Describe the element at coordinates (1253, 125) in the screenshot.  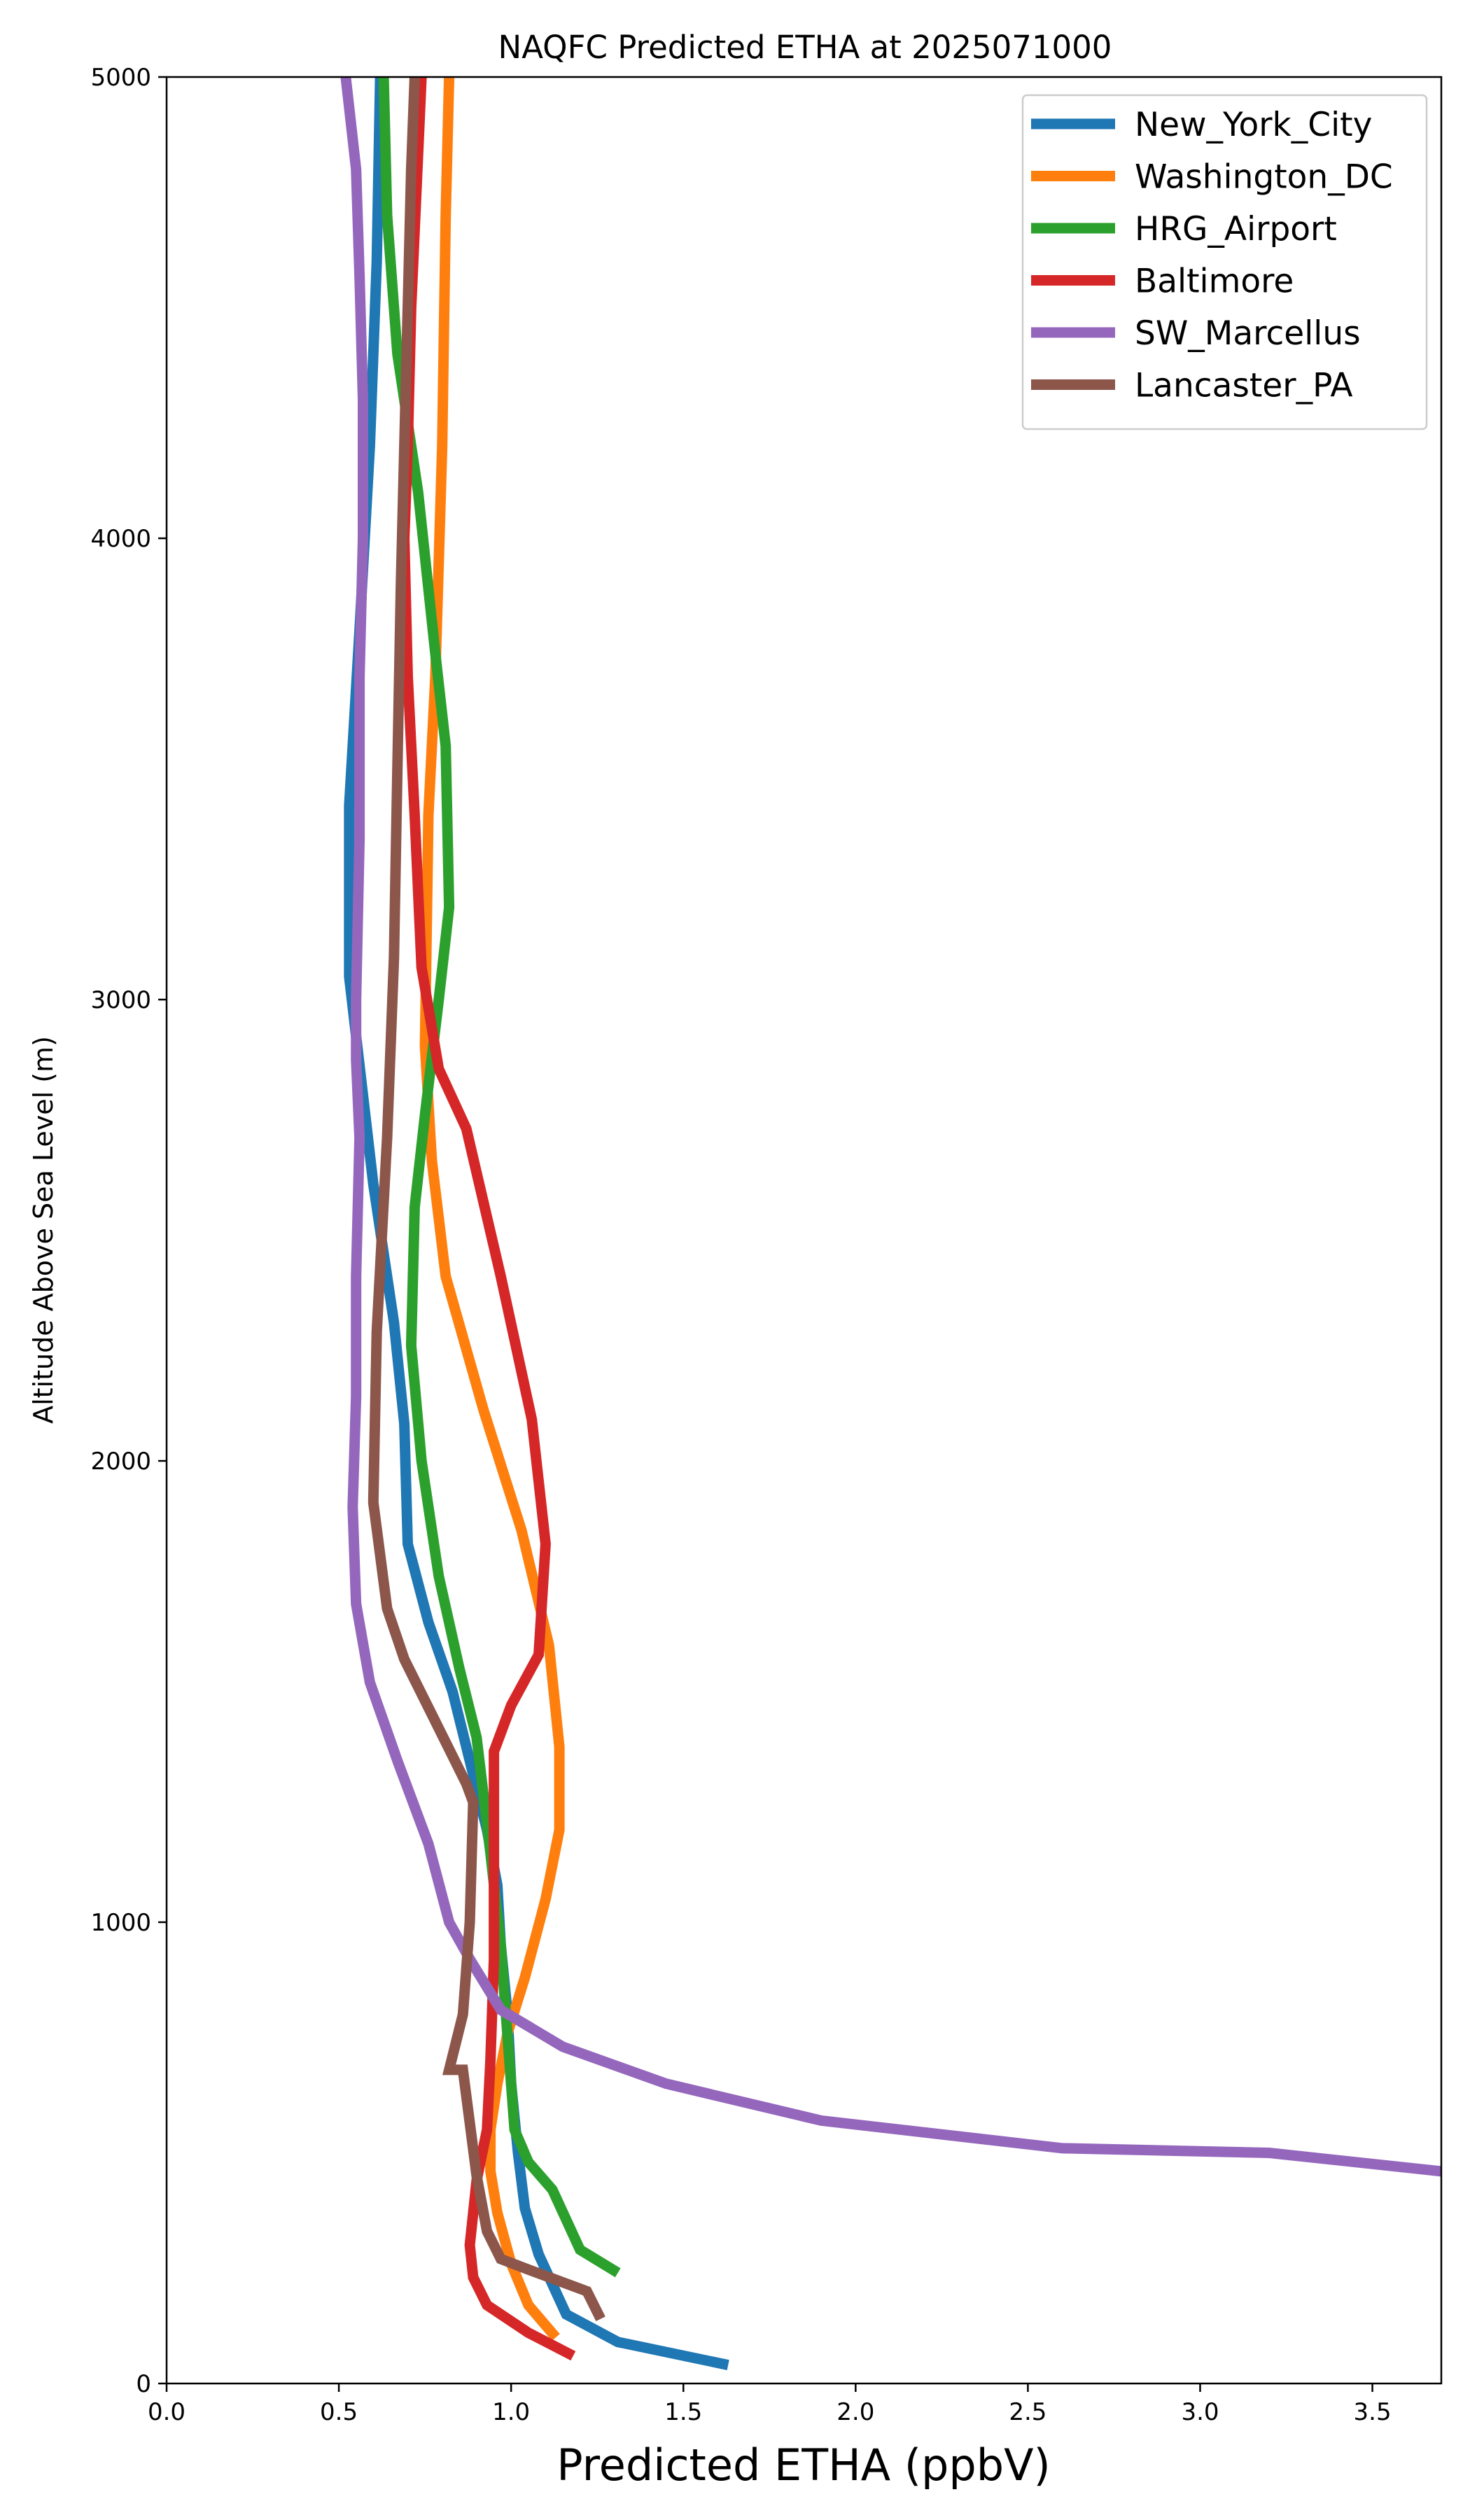
I see `legend-label-new-york-city: New_York_City` at that location.